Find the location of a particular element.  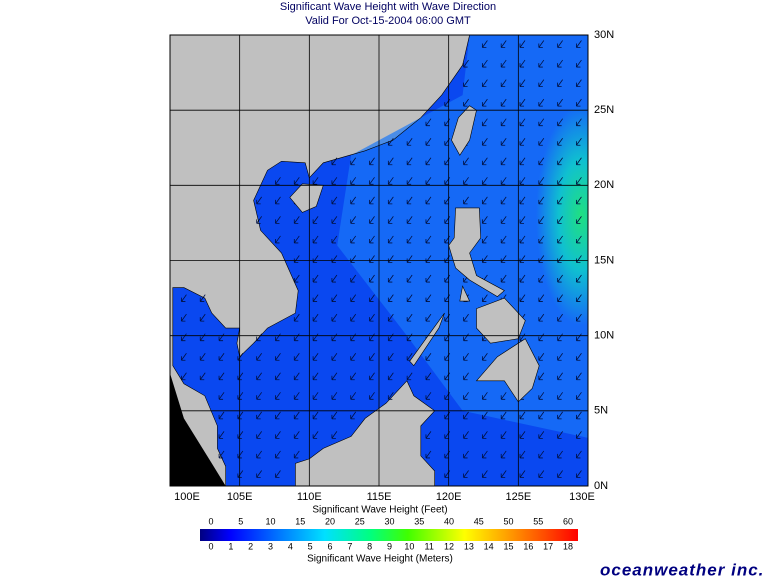

meter-tick: 4 is located at coordinates (290, 546).